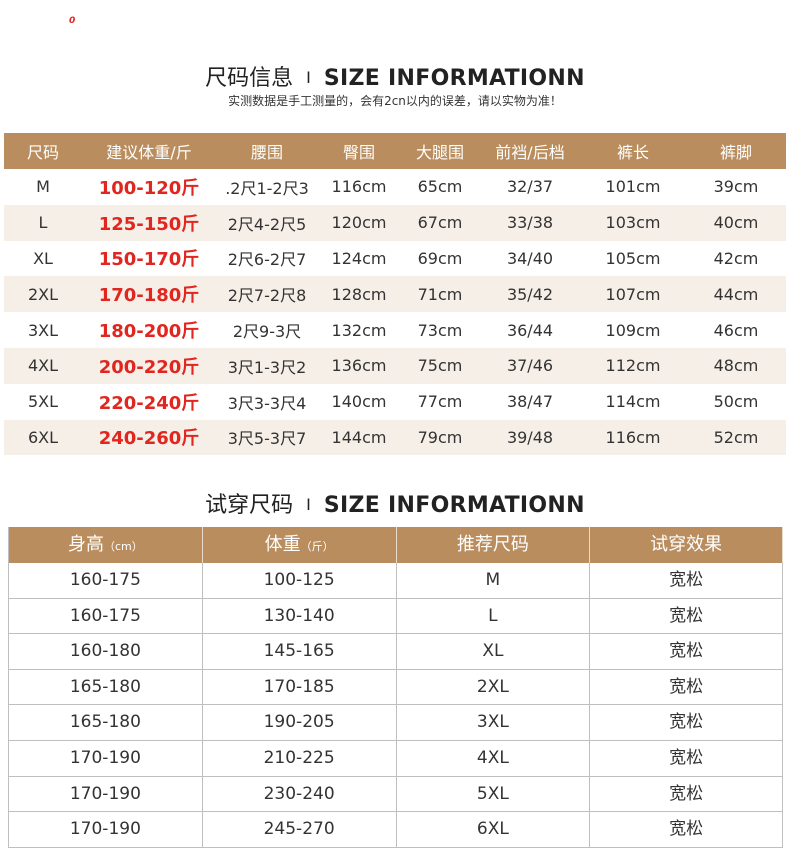  What do you see at coordinates (633, 402) in the screenshot?
I see `cell-length: 114cm` at bounding box center [633, 402].